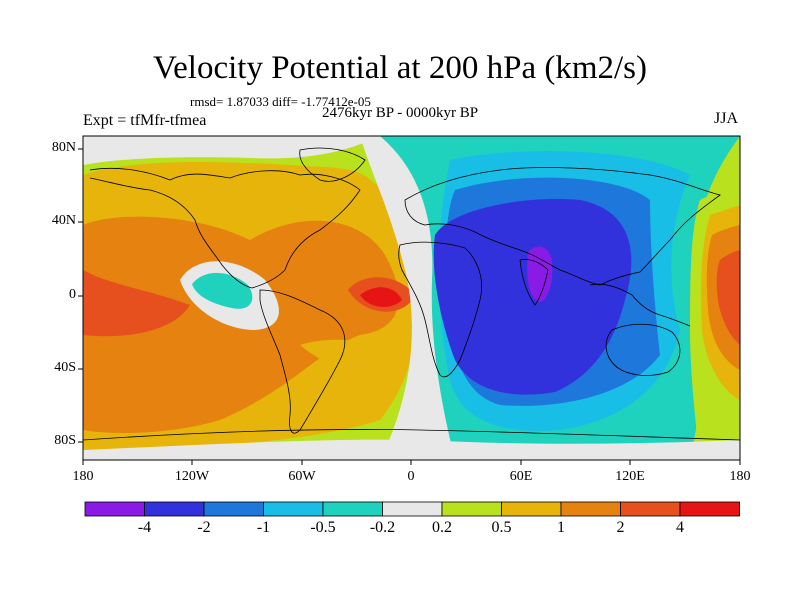  What do you see at coordinates (231, 150) in the screenshot?
I see `contour-zero-arctic` at bounding box center [231, 150].